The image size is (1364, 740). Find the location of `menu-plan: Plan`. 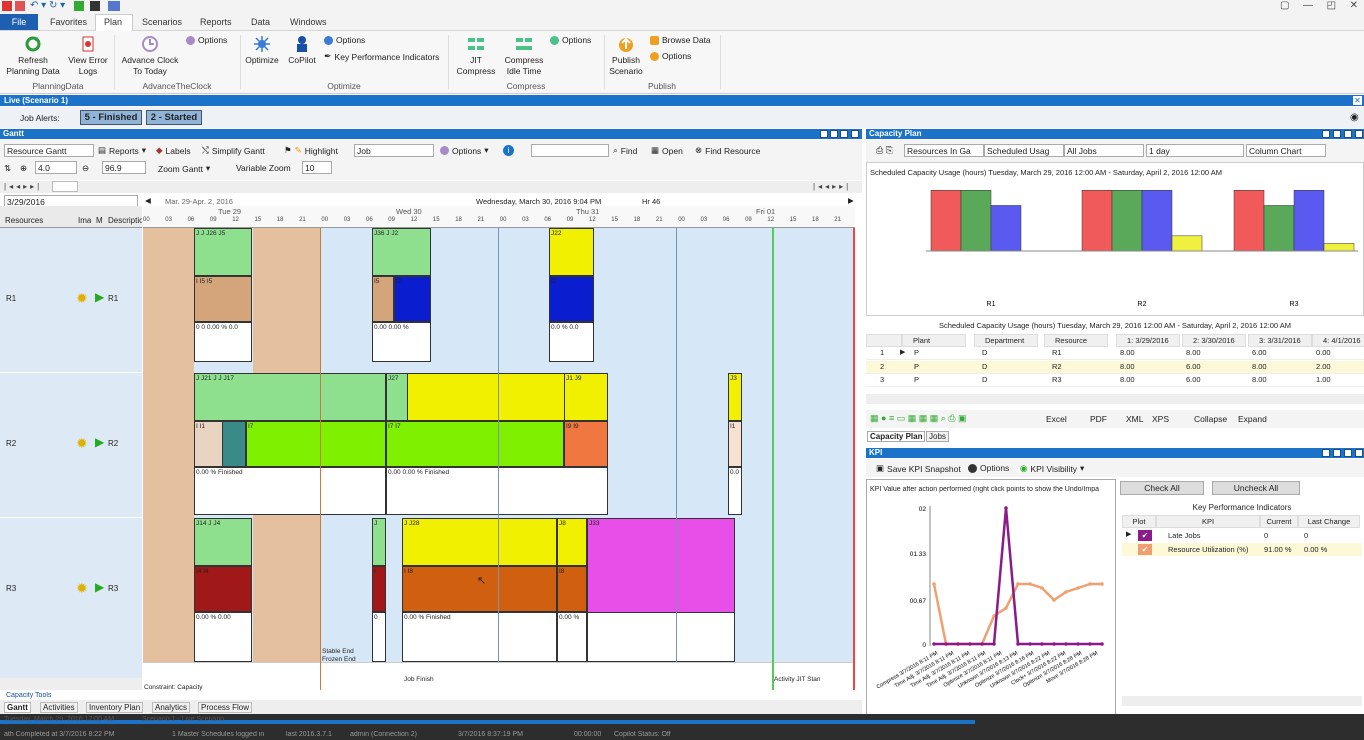

menu-plan: Plan is located at coordinates (113, 22).